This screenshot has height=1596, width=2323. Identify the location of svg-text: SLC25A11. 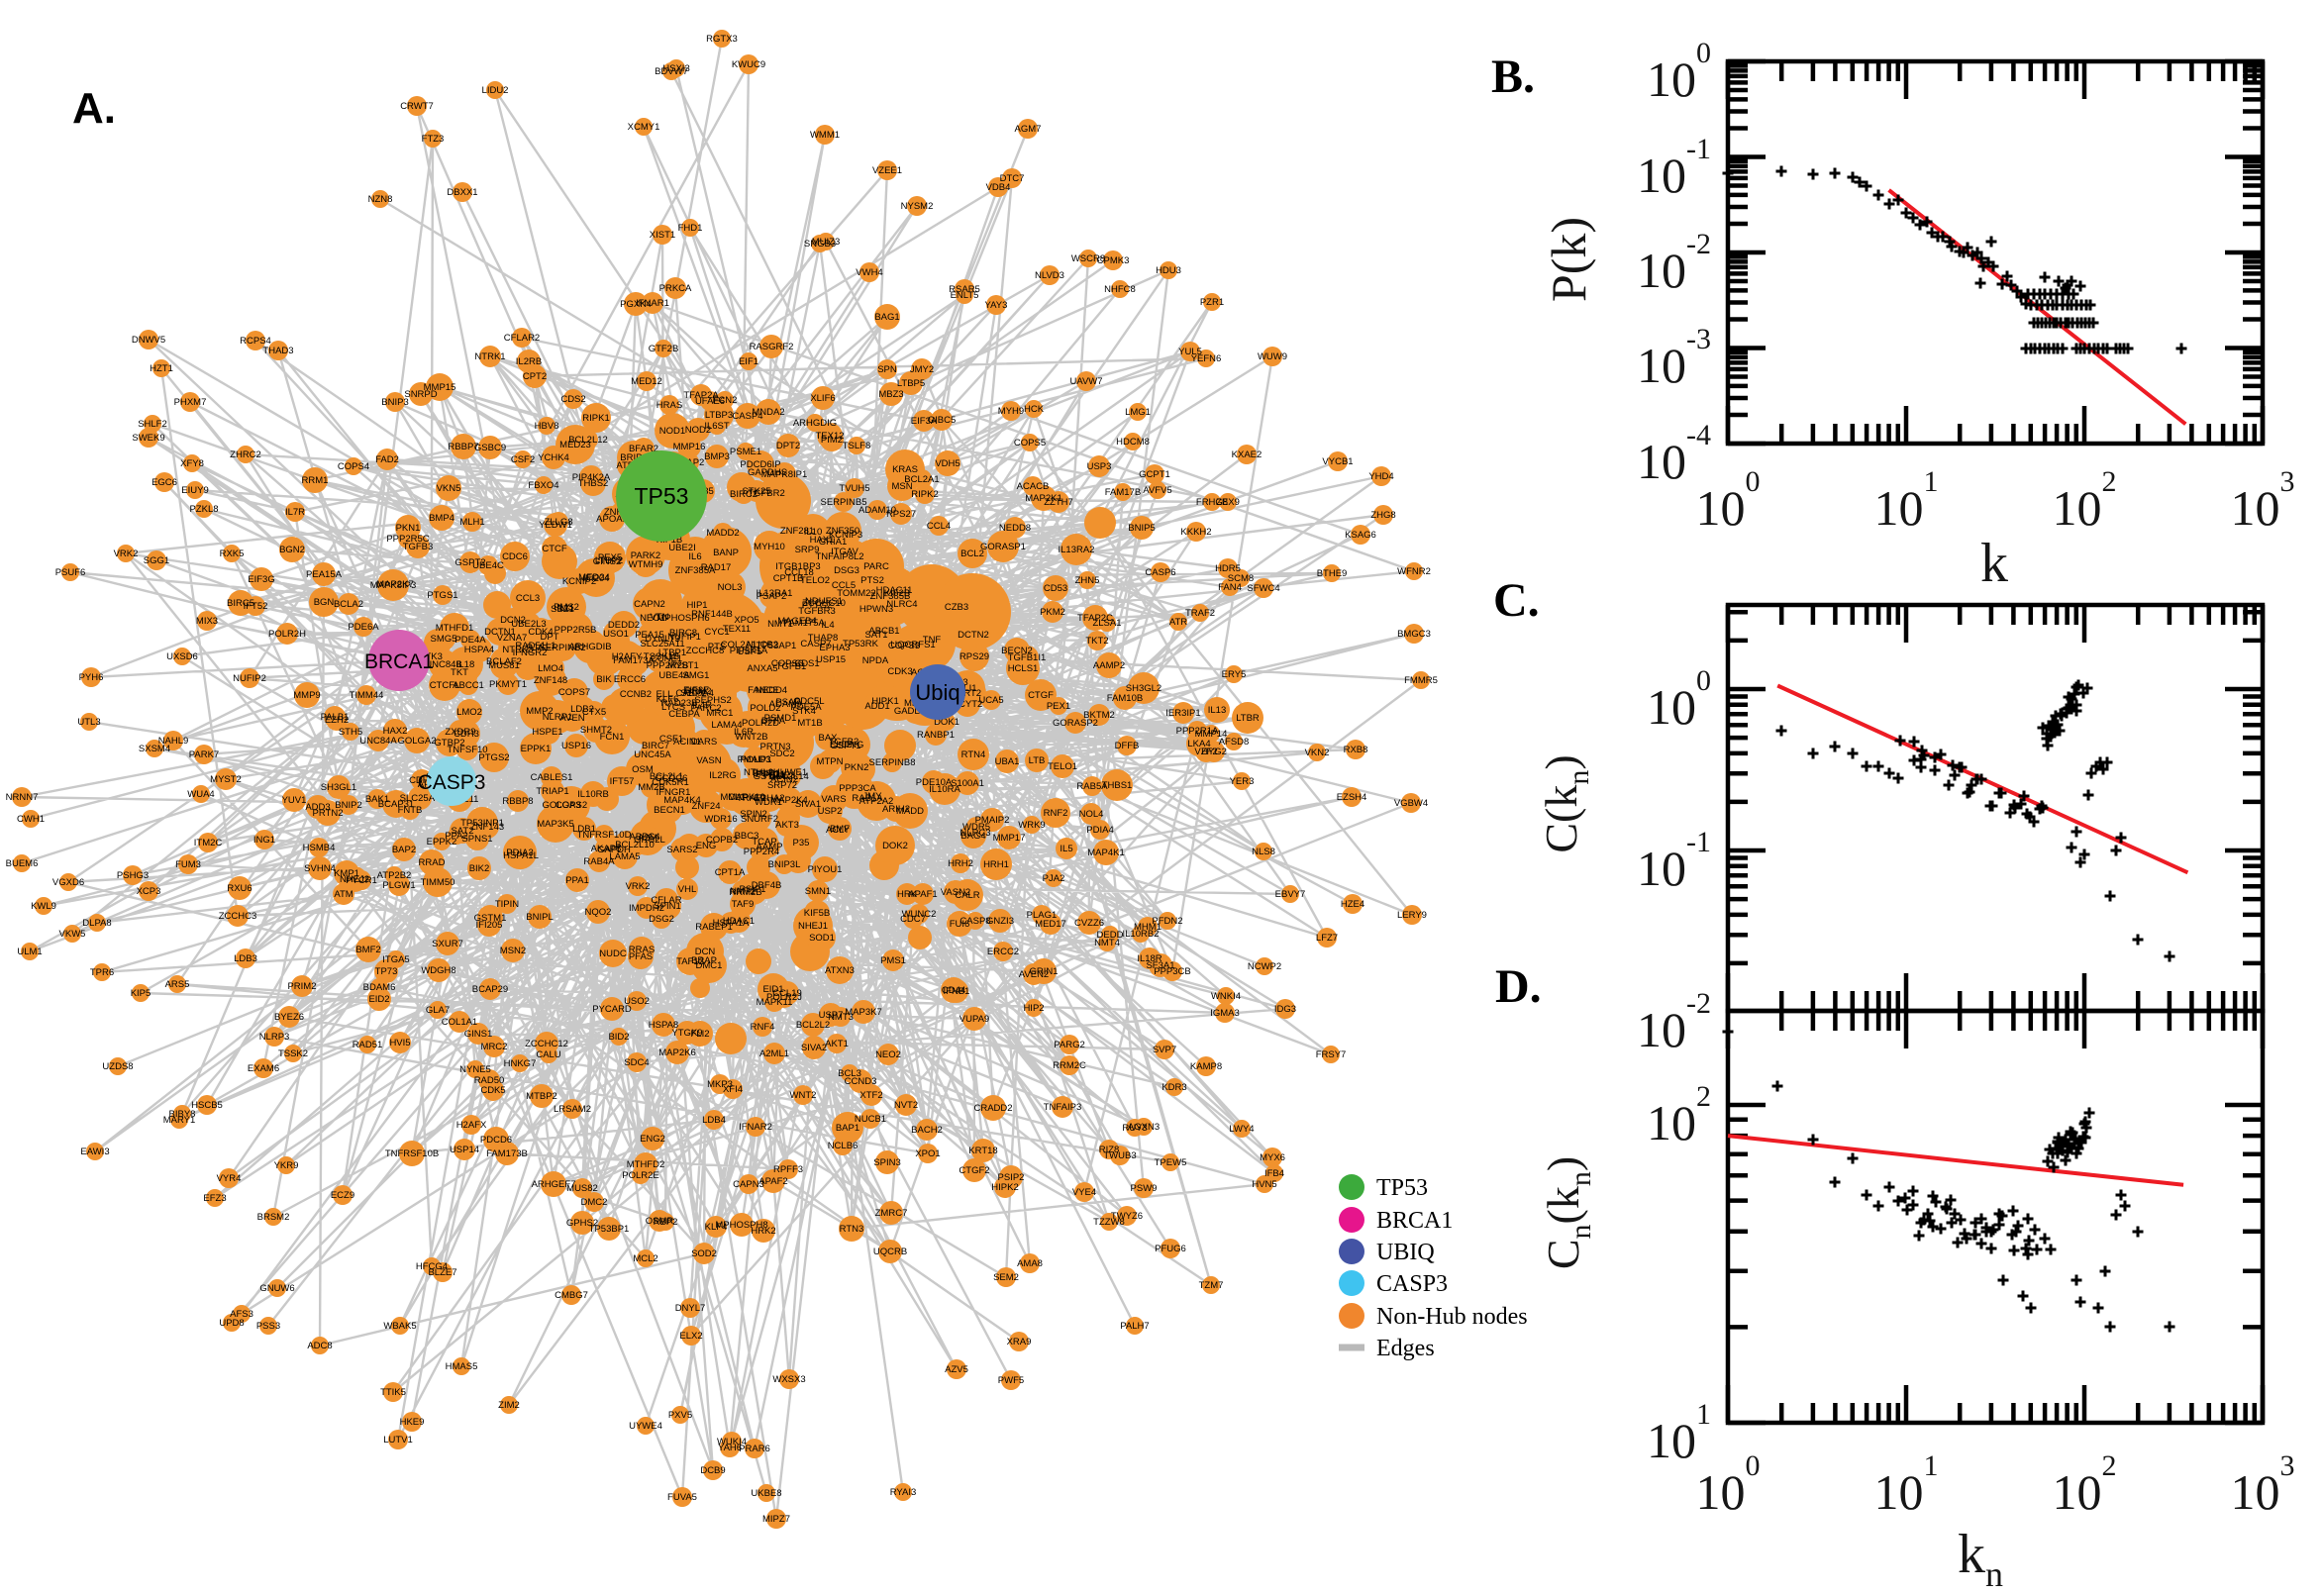
(662, 644).